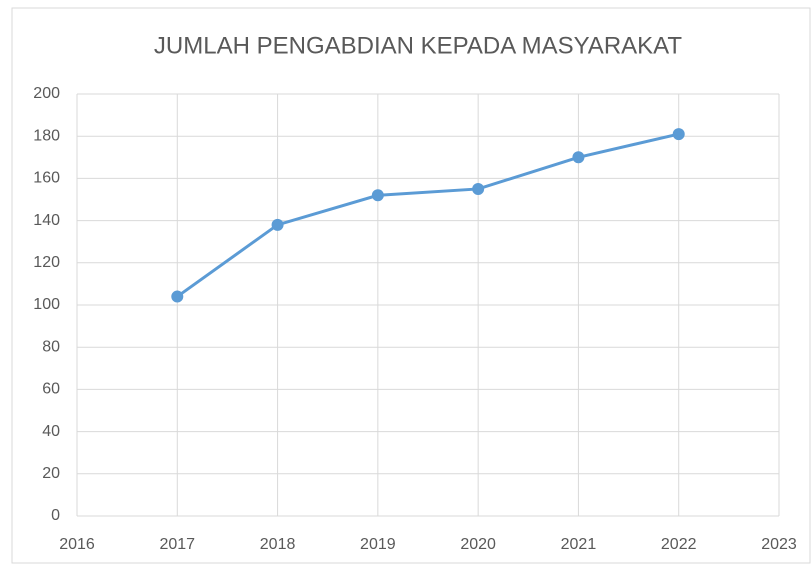  I want to click on y-tick-label: 0, so click(55, 515).